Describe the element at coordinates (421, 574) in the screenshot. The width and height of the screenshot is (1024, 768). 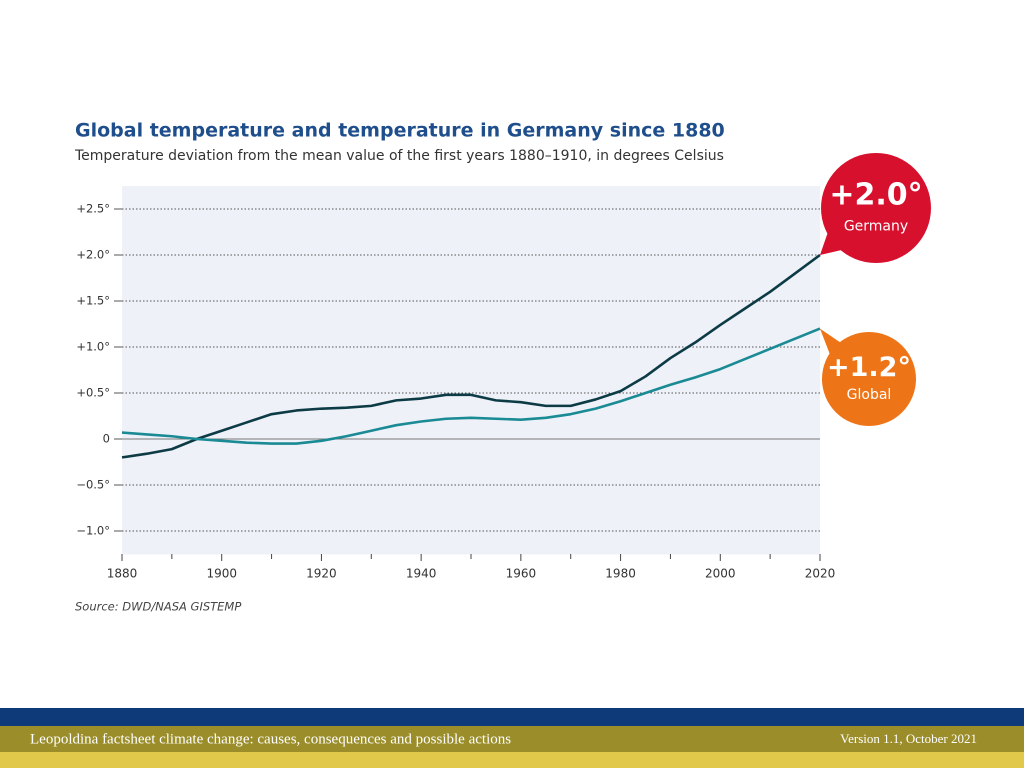
I see `x-tick-label: 1940` at that location.